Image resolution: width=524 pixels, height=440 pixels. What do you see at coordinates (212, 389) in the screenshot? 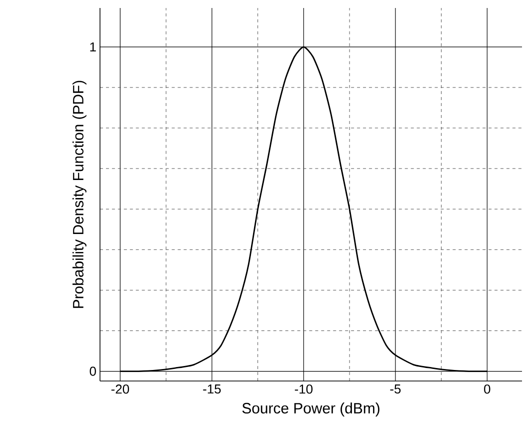
I see `x-tick-label: -15` at bounding box center [212, 389].